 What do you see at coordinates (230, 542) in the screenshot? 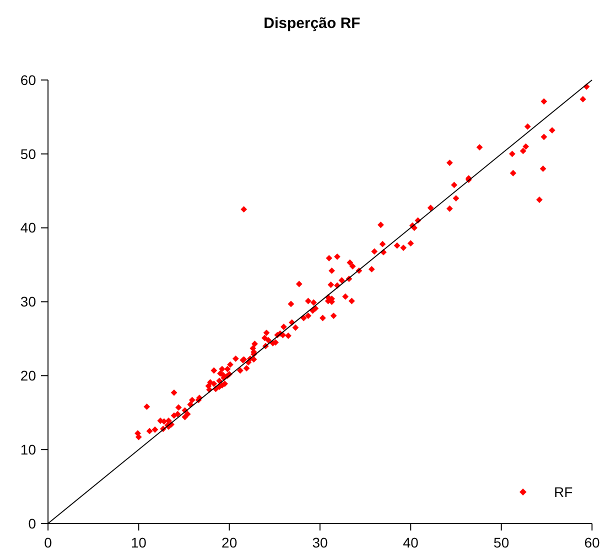
I see `x-tick-label: 20` at bounding box center [230, 542].